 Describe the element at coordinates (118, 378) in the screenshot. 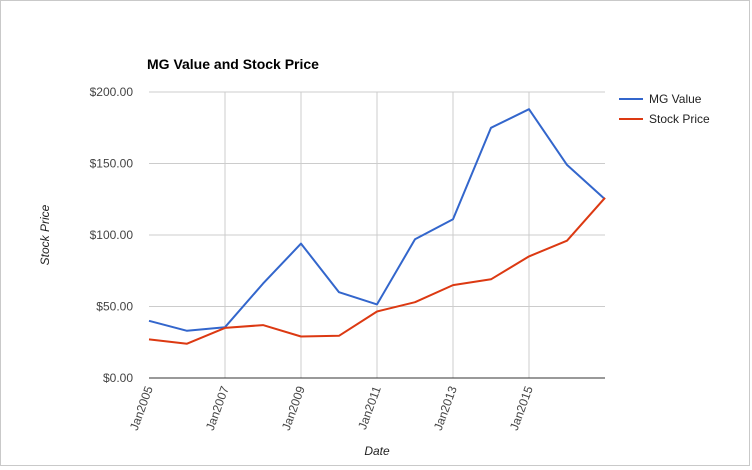

I see `y-tick-label: $0.00` at that location.